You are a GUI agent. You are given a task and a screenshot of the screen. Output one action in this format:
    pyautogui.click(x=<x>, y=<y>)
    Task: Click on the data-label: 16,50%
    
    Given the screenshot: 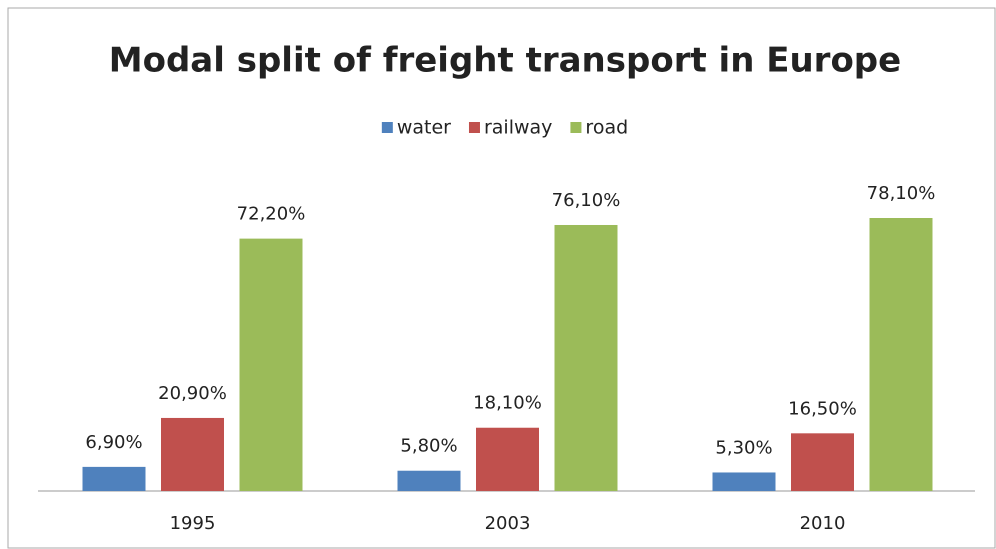 What is the action you would take?
    pyautogui.click(x=822, y=408)
    